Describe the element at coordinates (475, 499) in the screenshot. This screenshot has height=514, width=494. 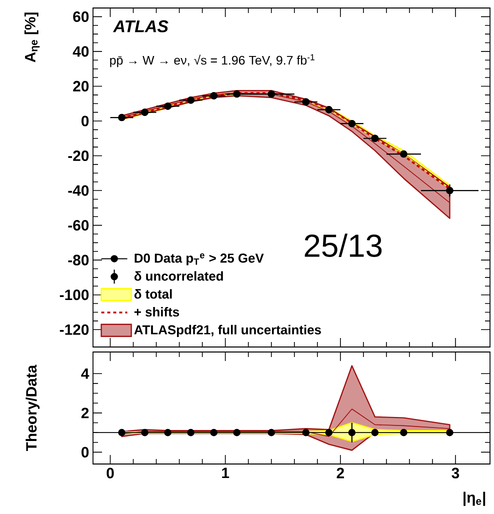
I see `x-axis-title: |η$_{e}$|` at that location.